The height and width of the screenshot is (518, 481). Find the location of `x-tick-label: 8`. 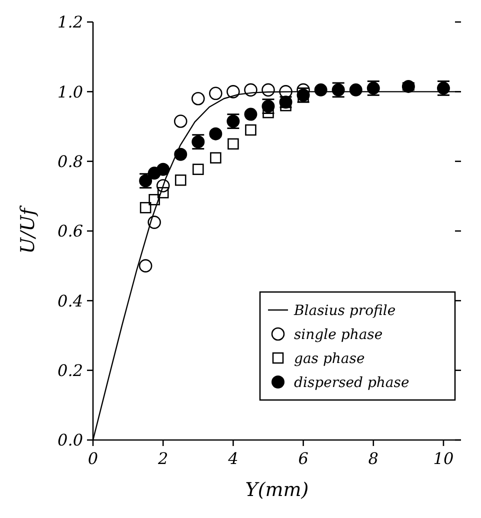

x-tick-label: 8 is located at coordinates (373, 458).